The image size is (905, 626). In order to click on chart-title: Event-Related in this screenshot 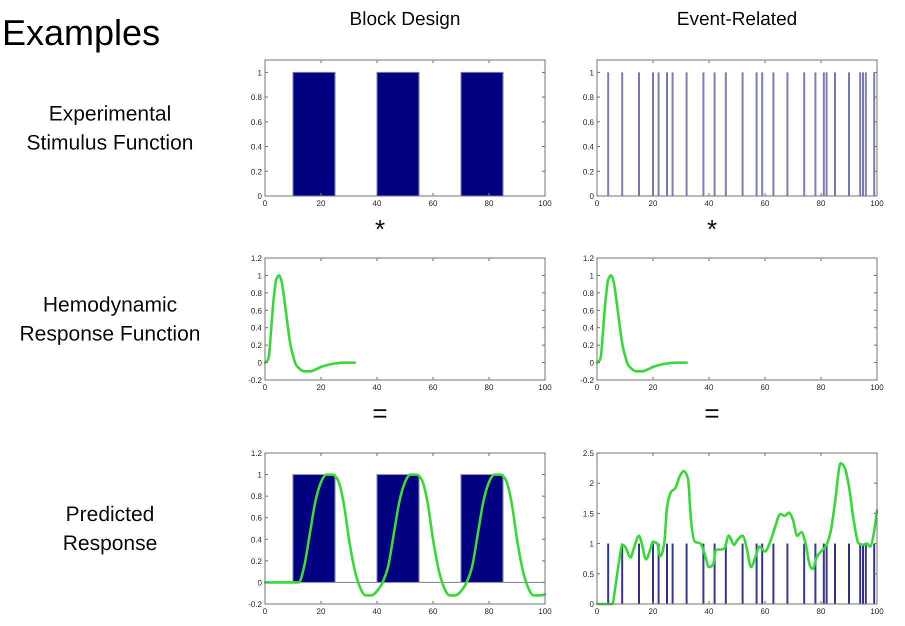, I will do `click(737, 19)`.